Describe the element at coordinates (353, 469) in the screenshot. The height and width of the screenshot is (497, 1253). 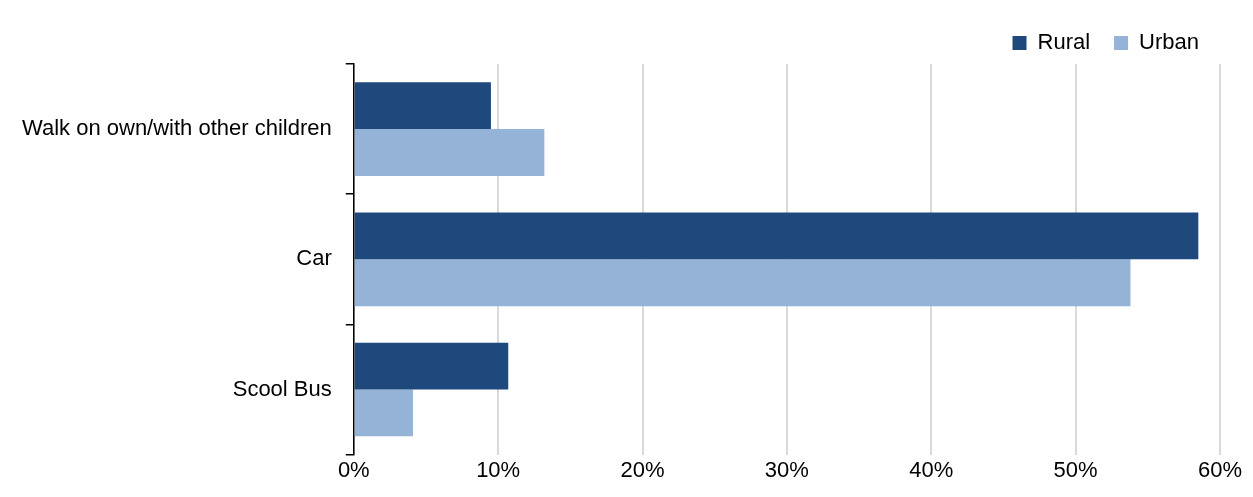
I see `x-tick-label: 0%` at that location.